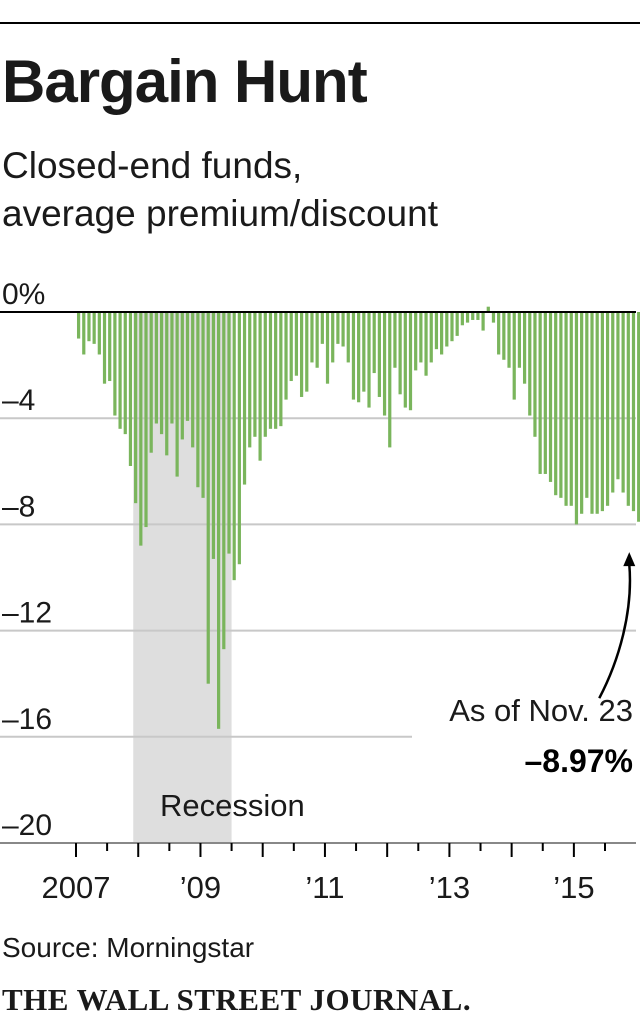  What do you see at coordinates (18, 506) in the screenshot?
I see `y-tick-label: –8` at bounding box center [18, 506].